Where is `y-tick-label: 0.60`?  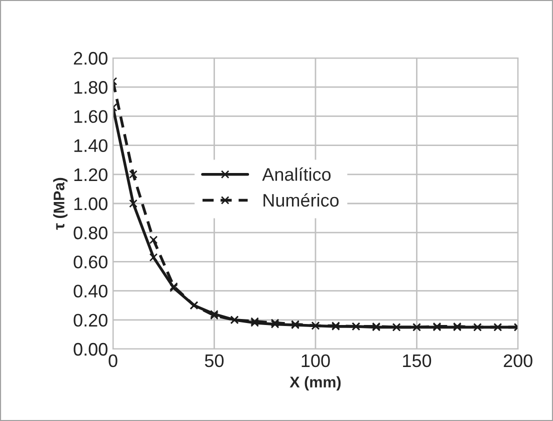 y-tick-label: 0.60 is located at coordinates (91, 262).